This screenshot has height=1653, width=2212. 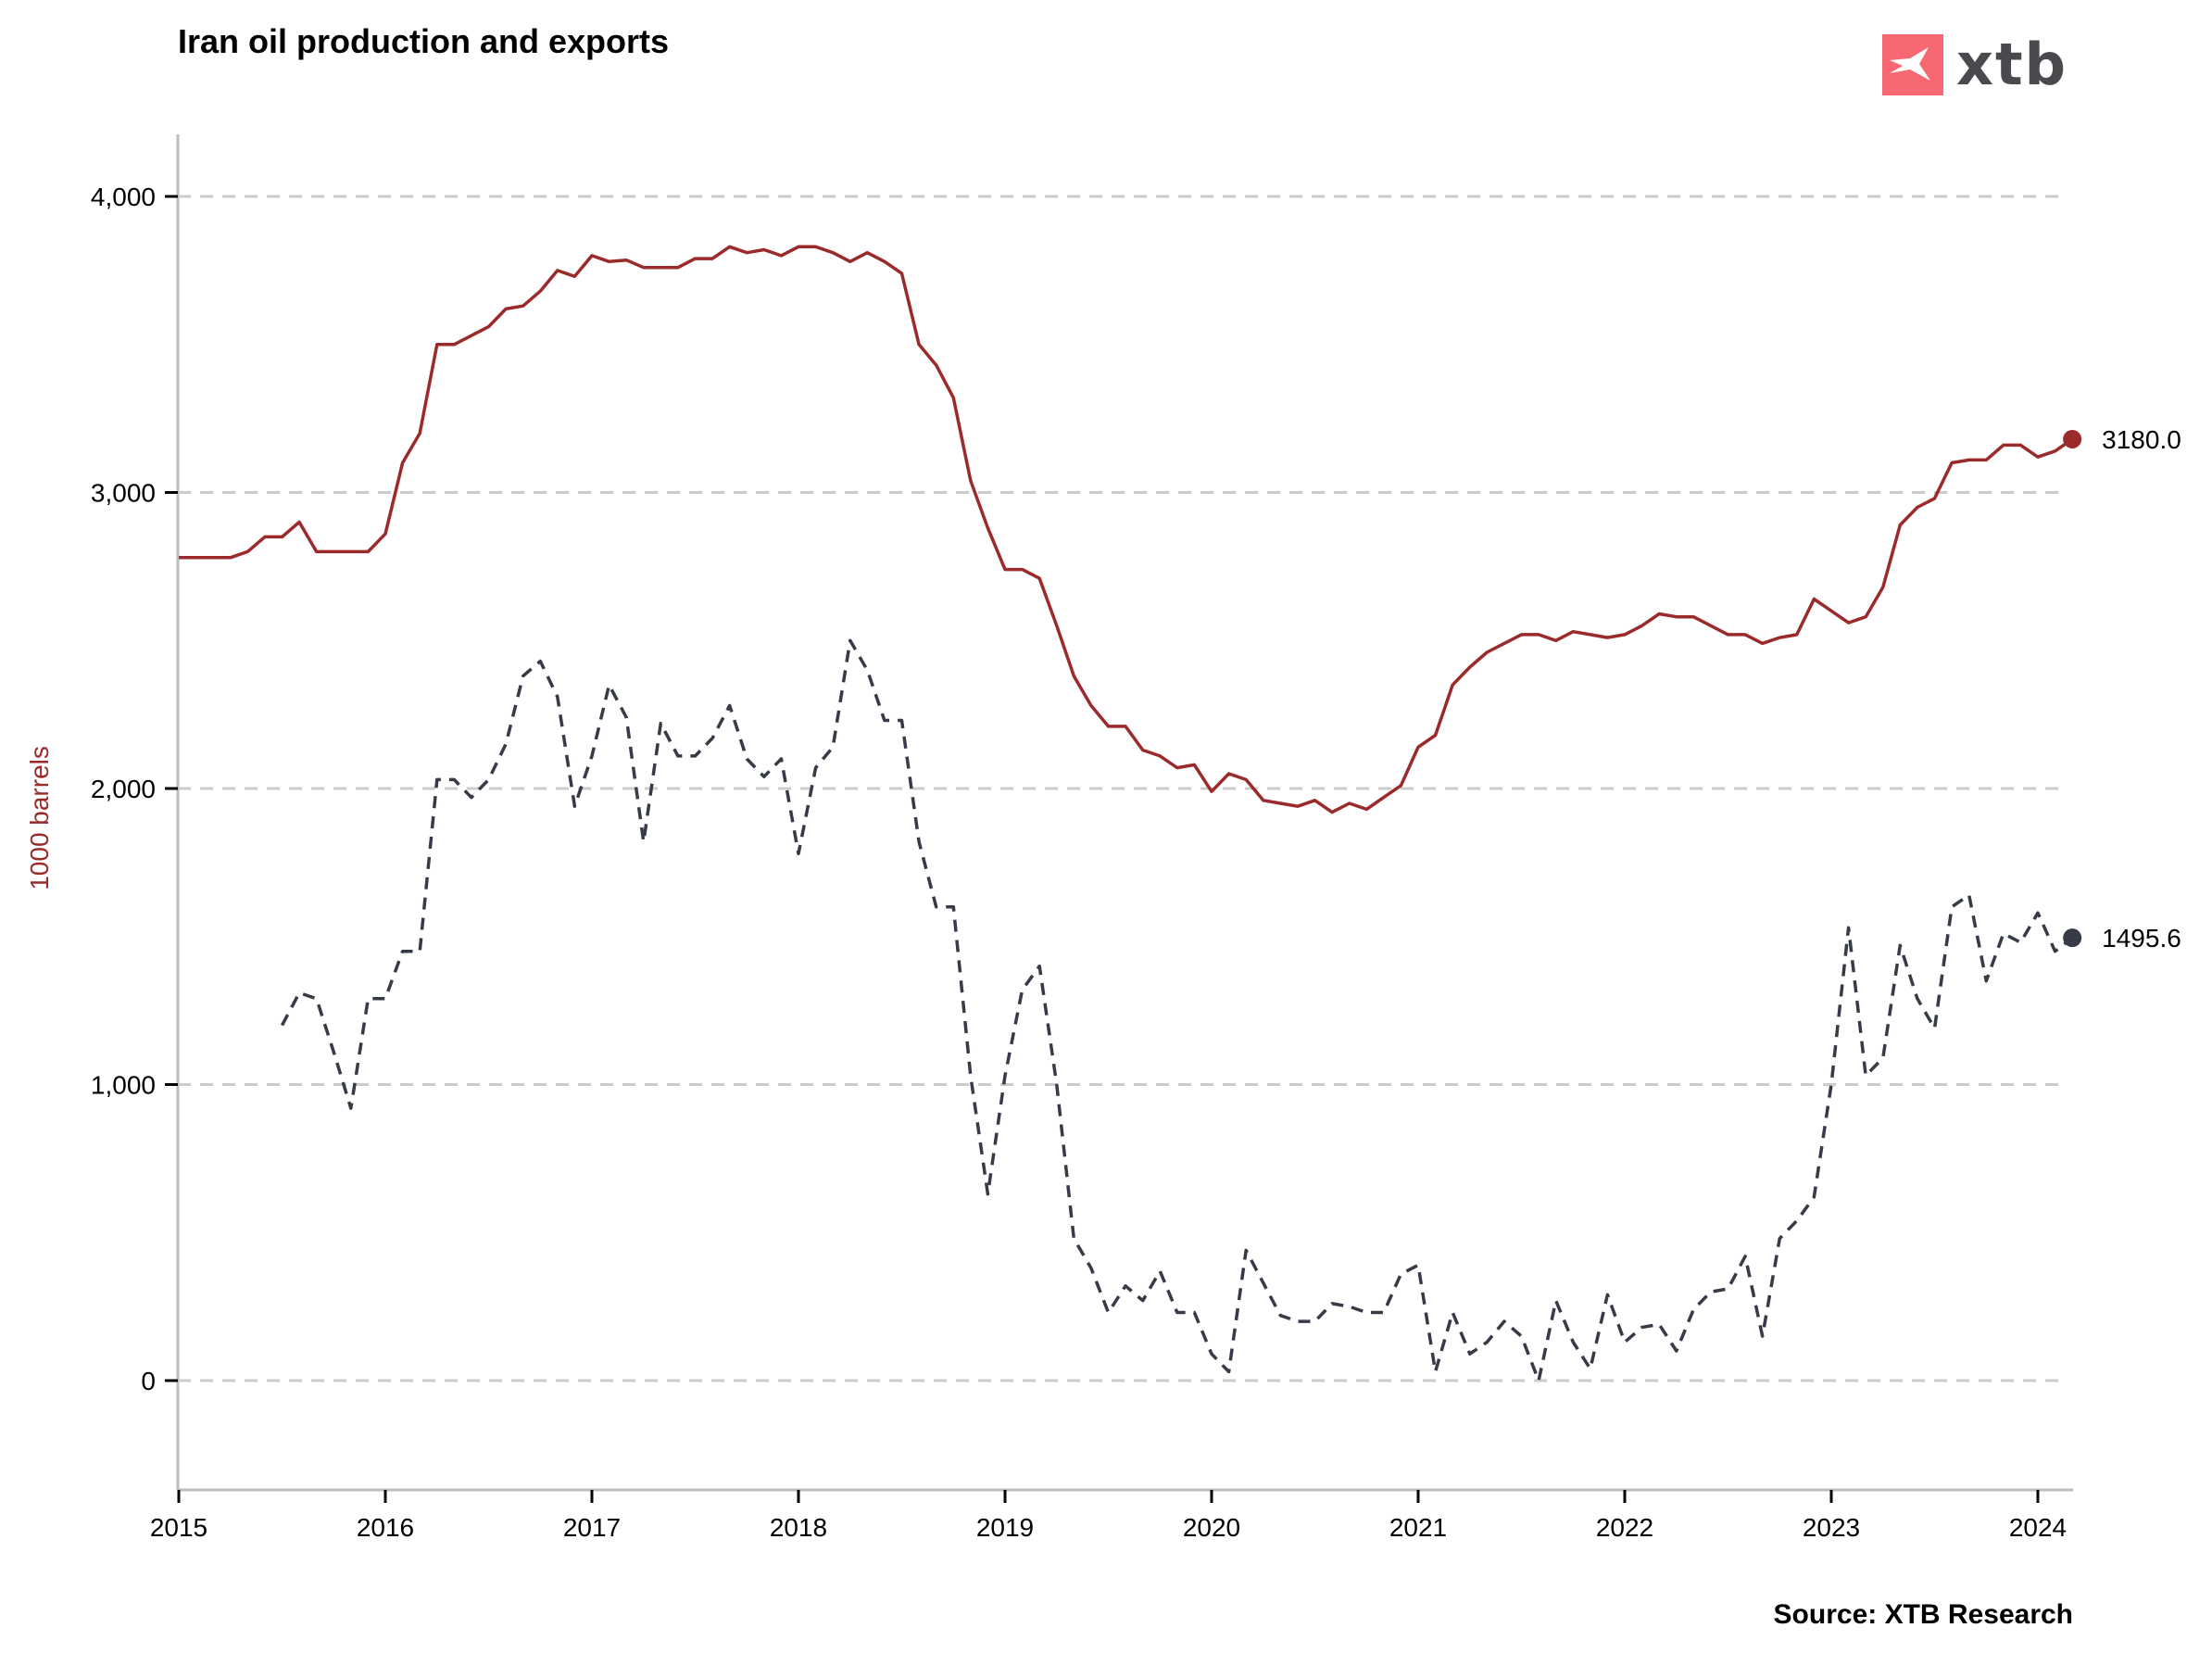 What do you see at coordinates (124, 197) in the screenshot?
I see `y-tick-label: 4,000` at bounding box center [124, 197].